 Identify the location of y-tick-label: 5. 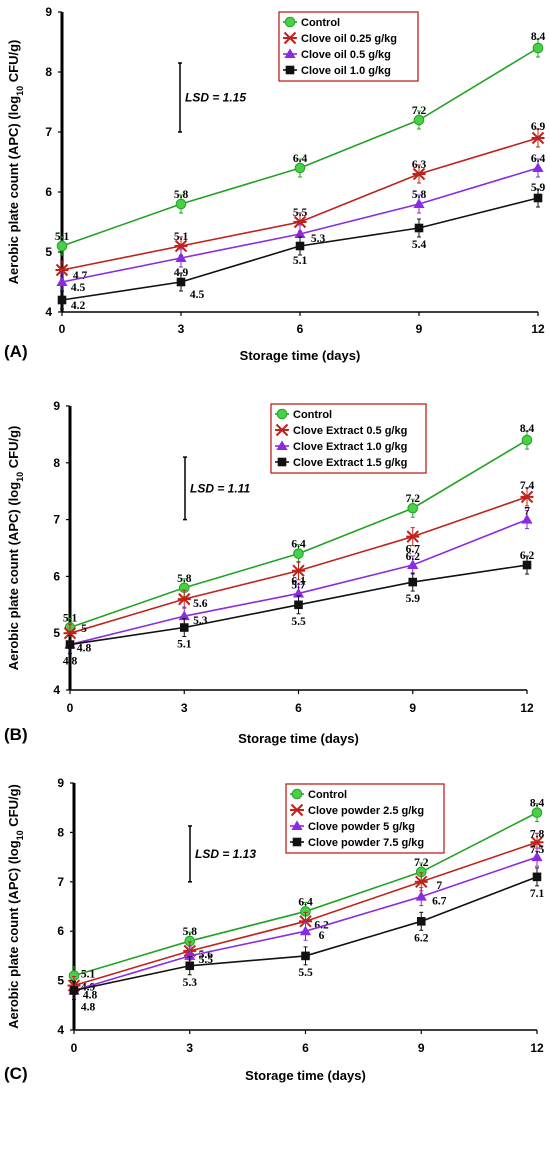
(56, 633).